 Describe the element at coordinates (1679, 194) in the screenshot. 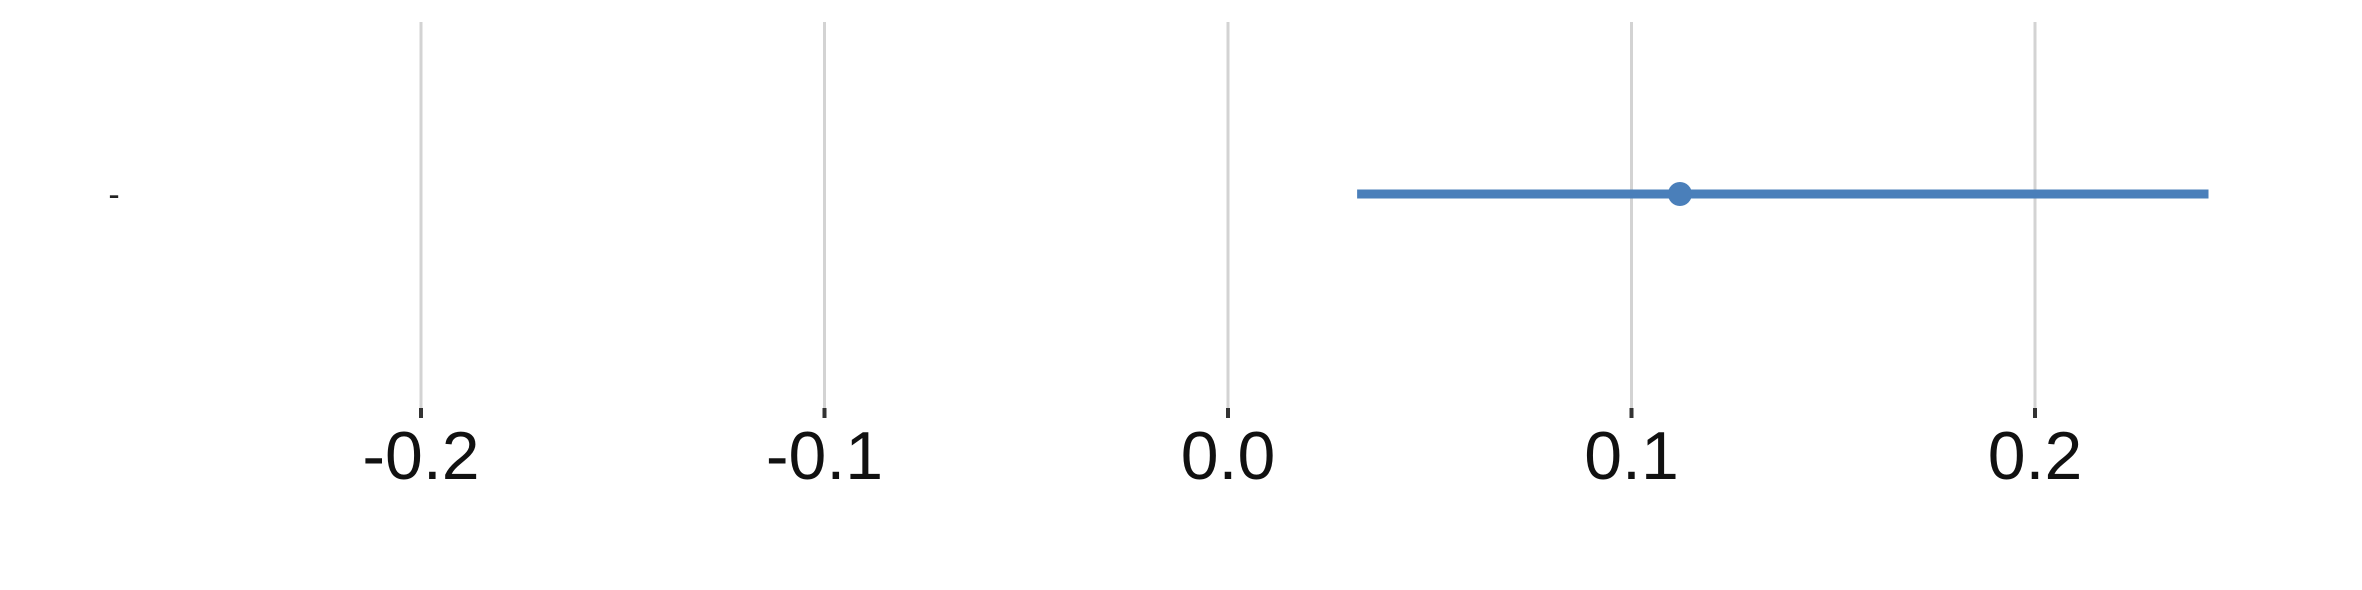

I see `point-estimate` at that location.